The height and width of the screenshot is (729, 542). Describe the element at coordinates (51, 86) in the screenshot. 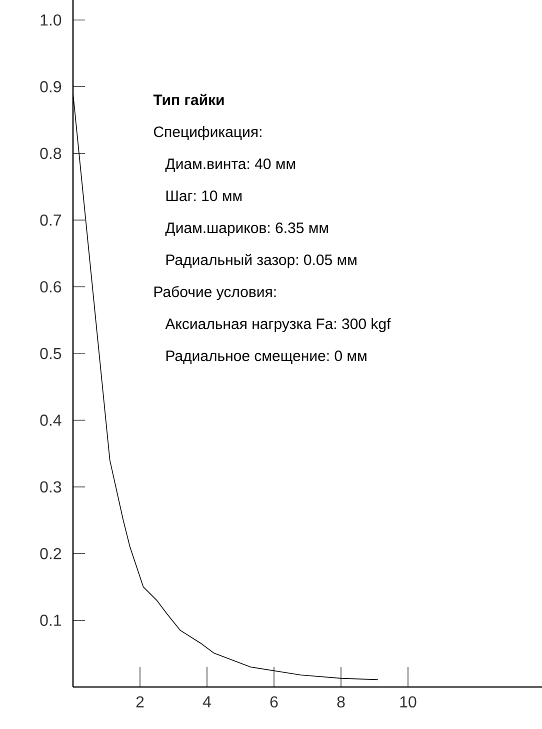

I see `y-tick-label: 0.9` at that location.